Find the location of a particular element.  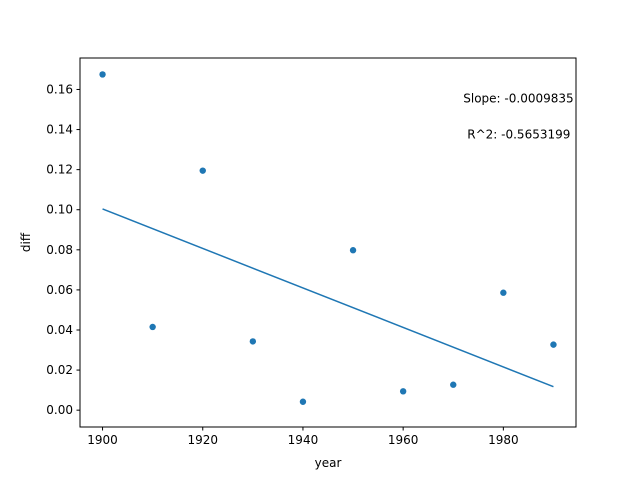

y-tick-label: 0.02 is located at coordinates (59, 370).